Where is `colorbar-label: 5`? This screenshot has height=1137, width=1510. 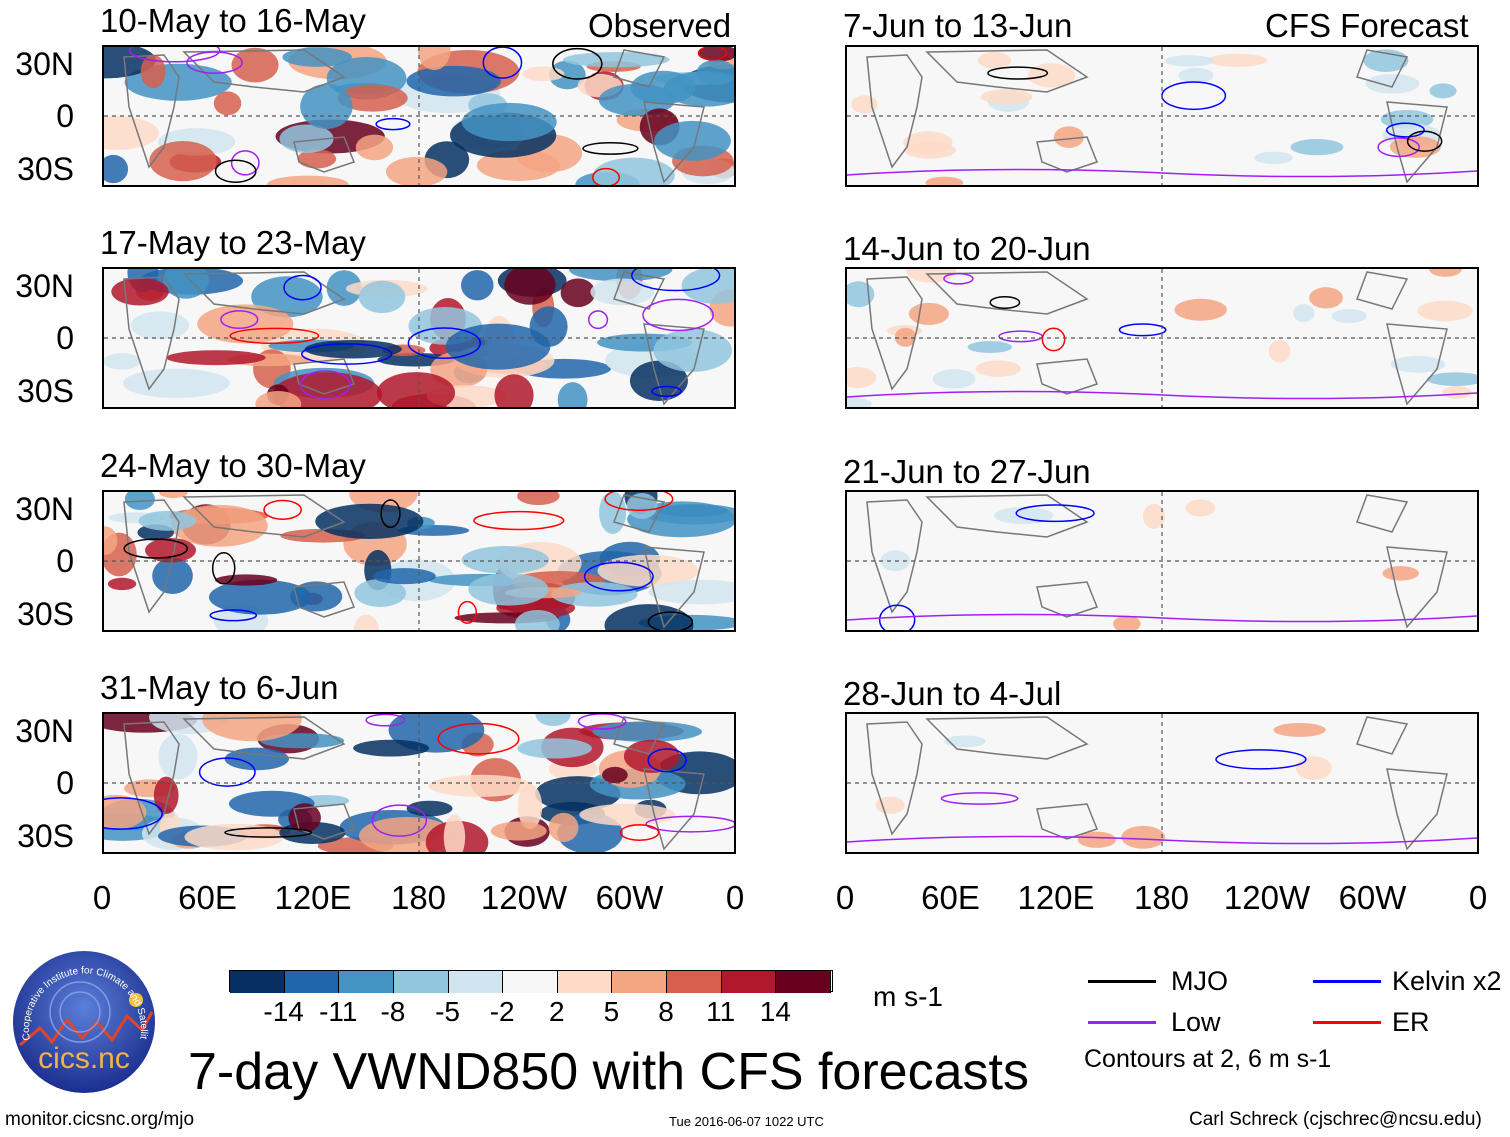
colorbar-label: 5 is located at coordinates (611, 1011).